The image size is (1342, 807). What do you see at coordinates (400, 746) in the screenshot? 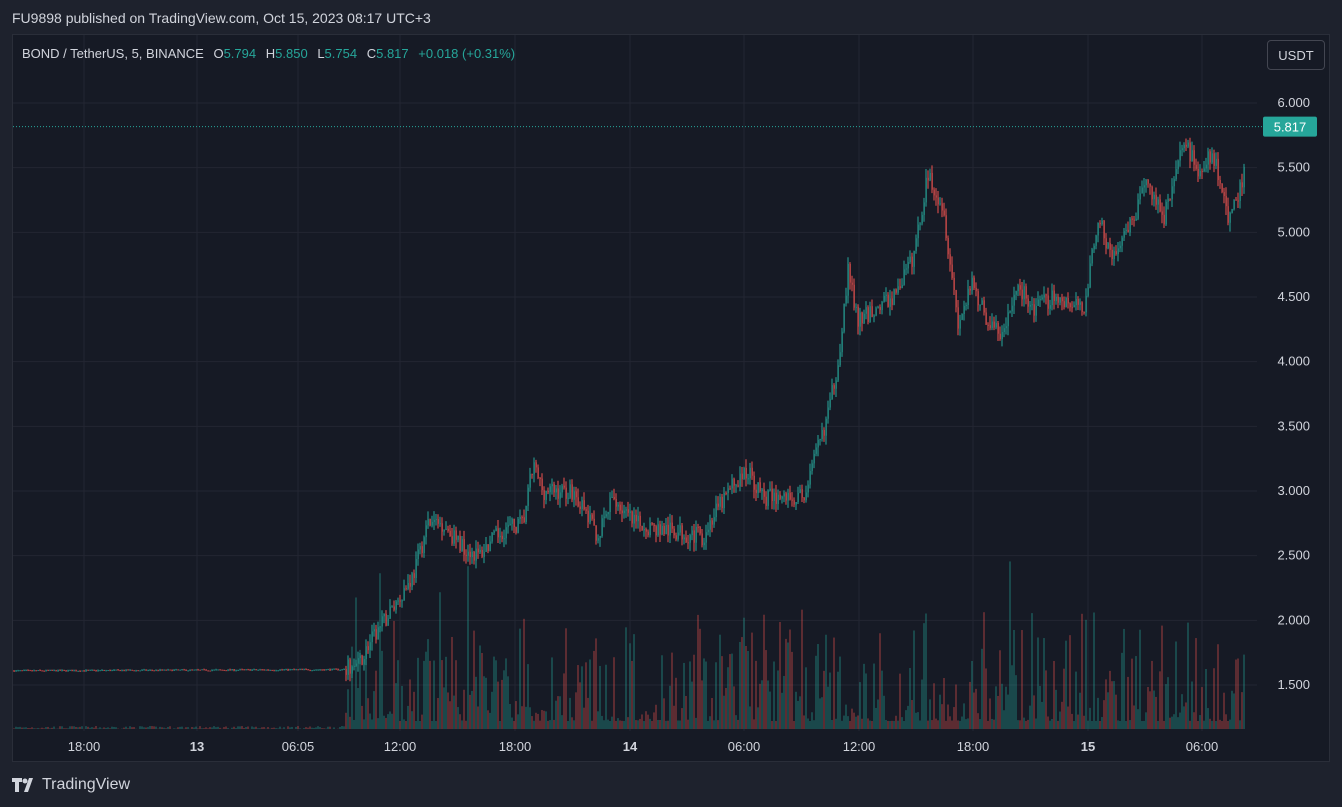
I see `x-tick-label: 12:00` at bounding box center [400, 746].